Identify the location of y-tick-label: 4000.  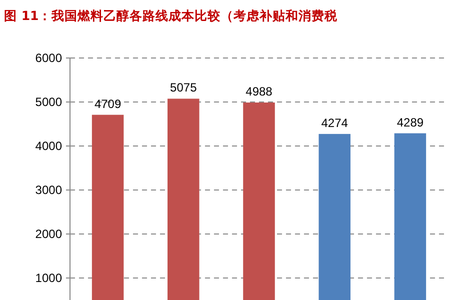
(48, 146).